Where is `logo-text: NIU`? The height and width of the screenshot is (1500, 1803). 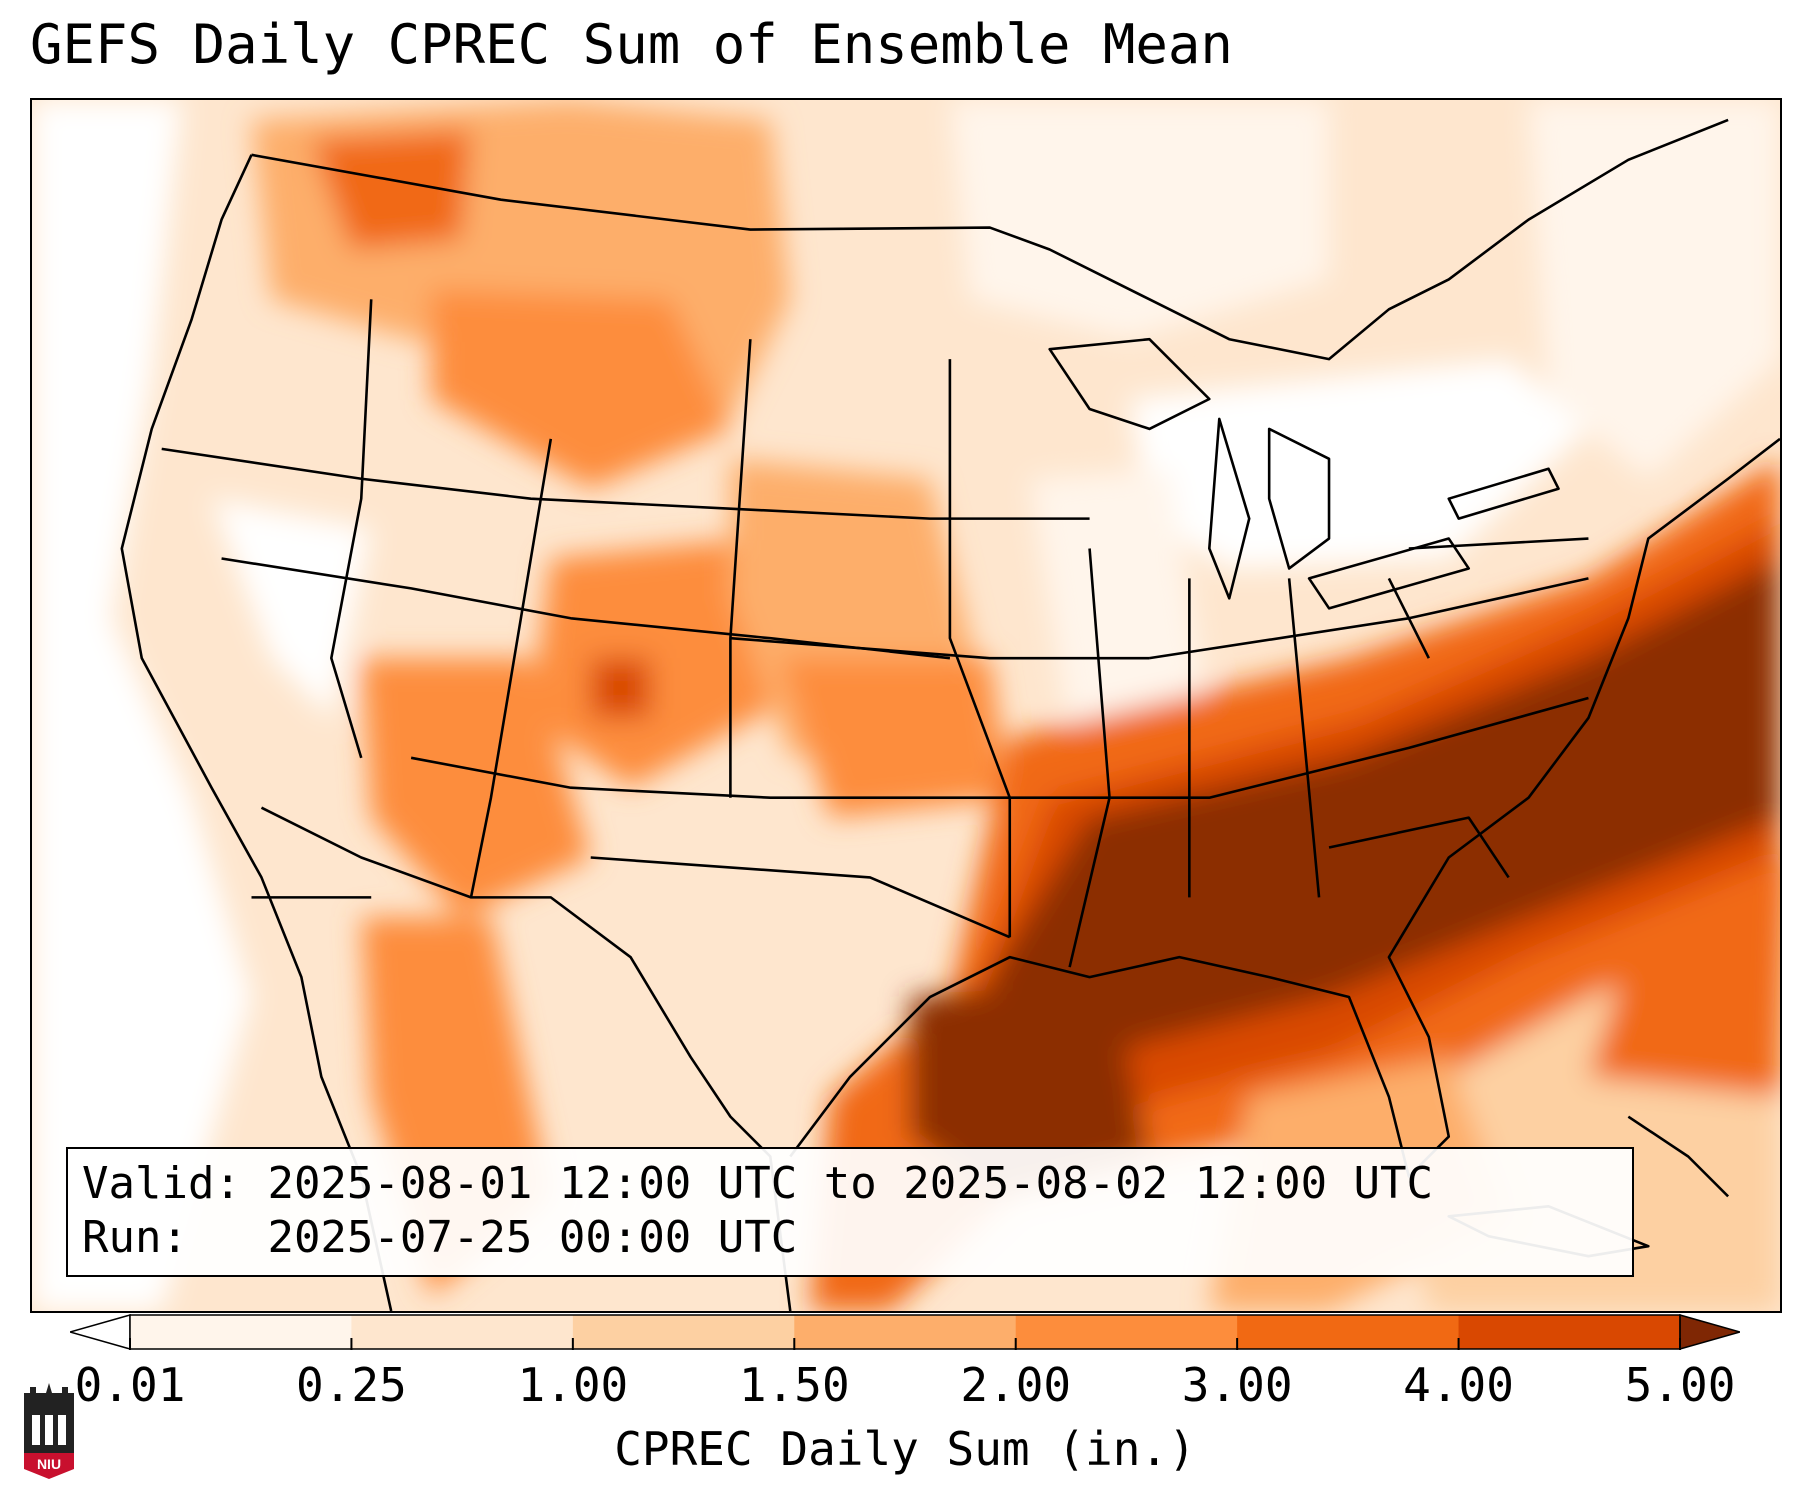
logo-text: NIU is located at coordinates (49, 1464).